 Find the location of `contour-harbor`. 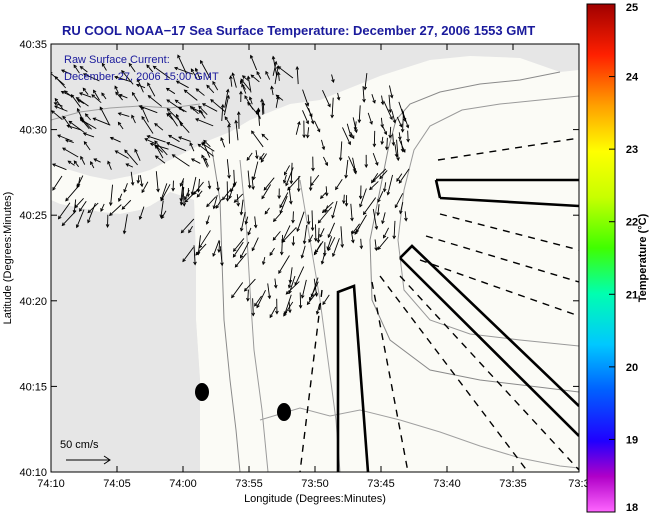

contour-harbor is located at coordinates (126, 112).